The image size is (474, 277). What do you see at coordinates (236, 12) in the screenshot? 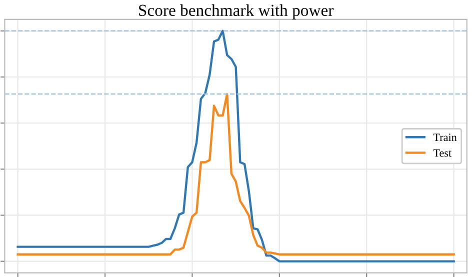
I see `chart-title: Score benchmark with power` at bounding box center [236, 12].